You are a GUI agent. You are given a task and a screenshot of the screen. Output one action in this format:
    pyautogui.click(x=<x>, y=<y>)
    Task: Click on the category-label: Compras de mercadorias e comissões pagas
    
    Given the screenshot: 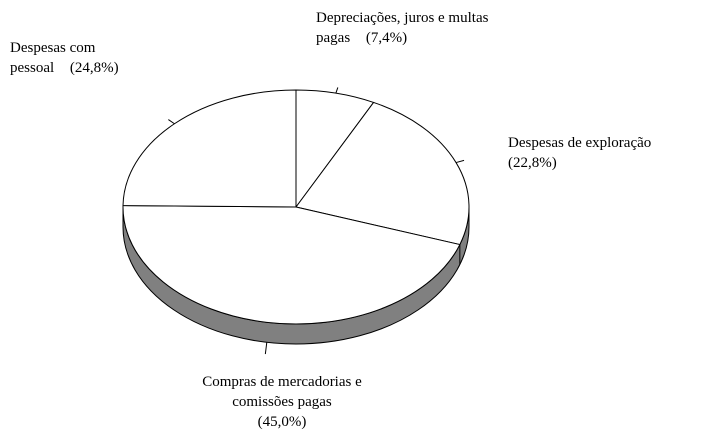 What is the action you would take?
    pyautogui.click(x=282, y=392)
    